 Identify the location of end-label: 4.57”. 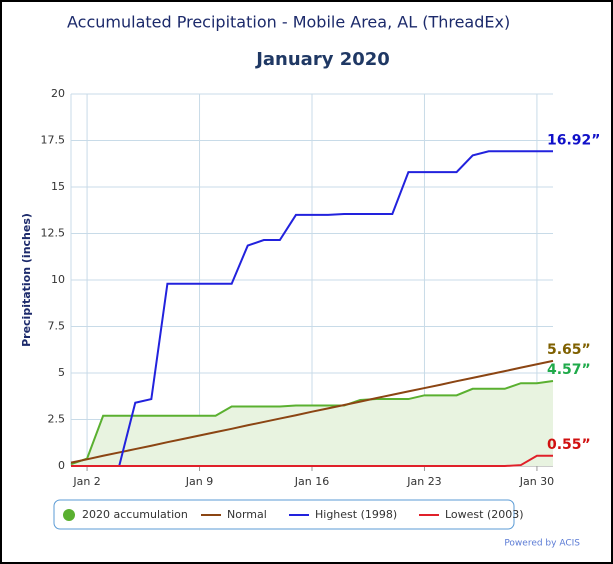
(569, 370).